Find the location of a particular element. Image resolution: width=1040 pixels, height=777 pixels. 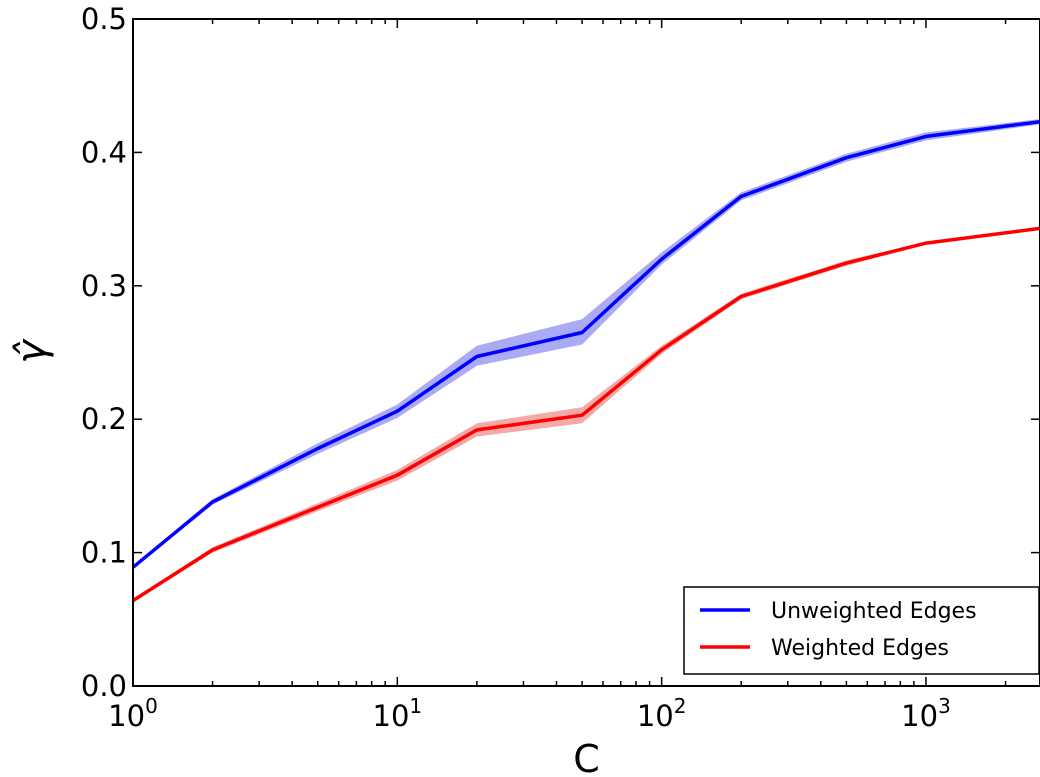

y-tick-label: 0.1 is located at coordinates (104, 553).